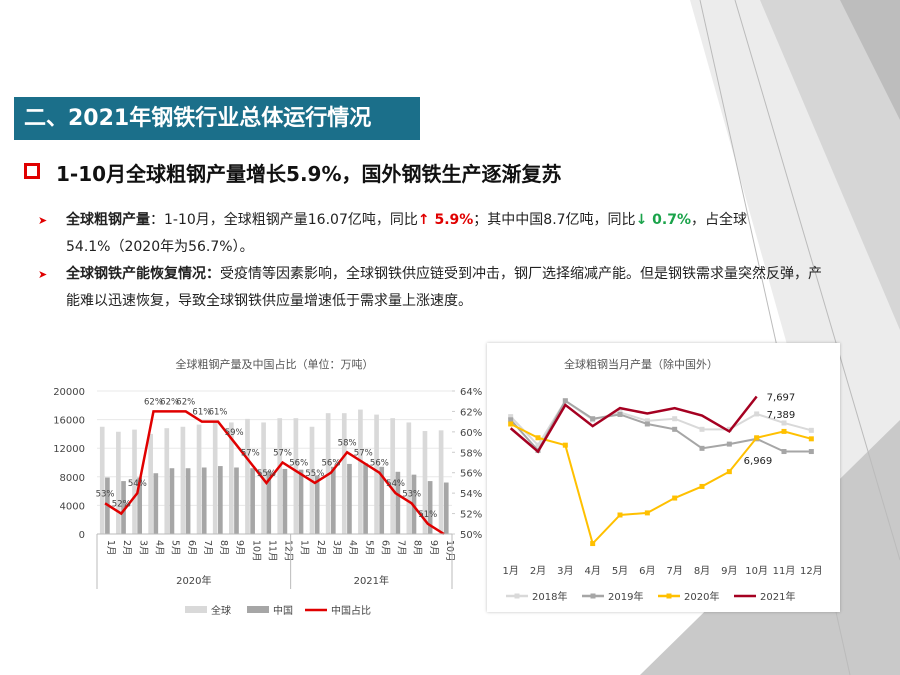  Describe the element at coordinates (592, 571) in the screenshot. I see `x-tick-label: 4月` at that location.